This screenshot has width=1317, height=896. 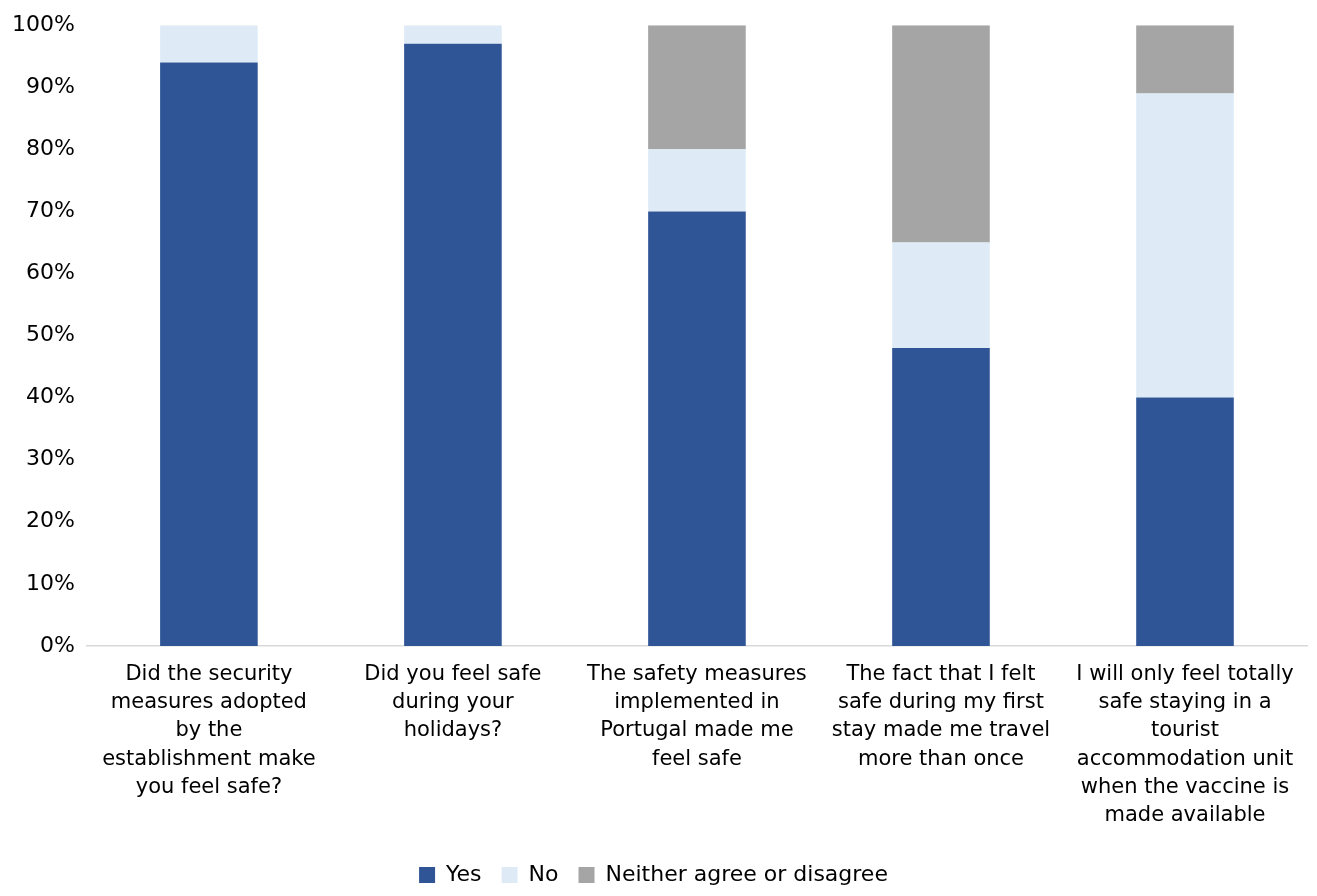 I want to click on y-tick-label: 10%, so click(x=50, y=582).